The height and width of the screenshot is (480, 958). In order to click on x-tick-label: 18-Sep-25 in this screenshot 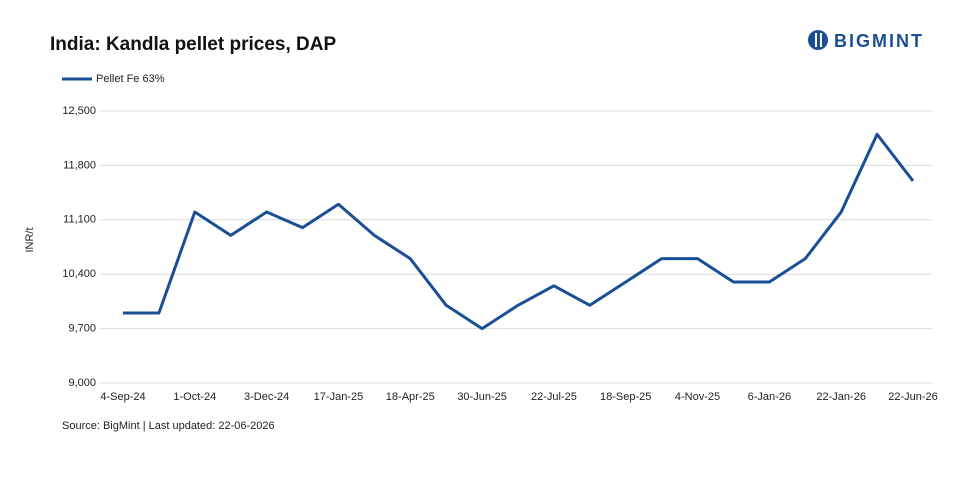, I will do `click(625, 397)`.